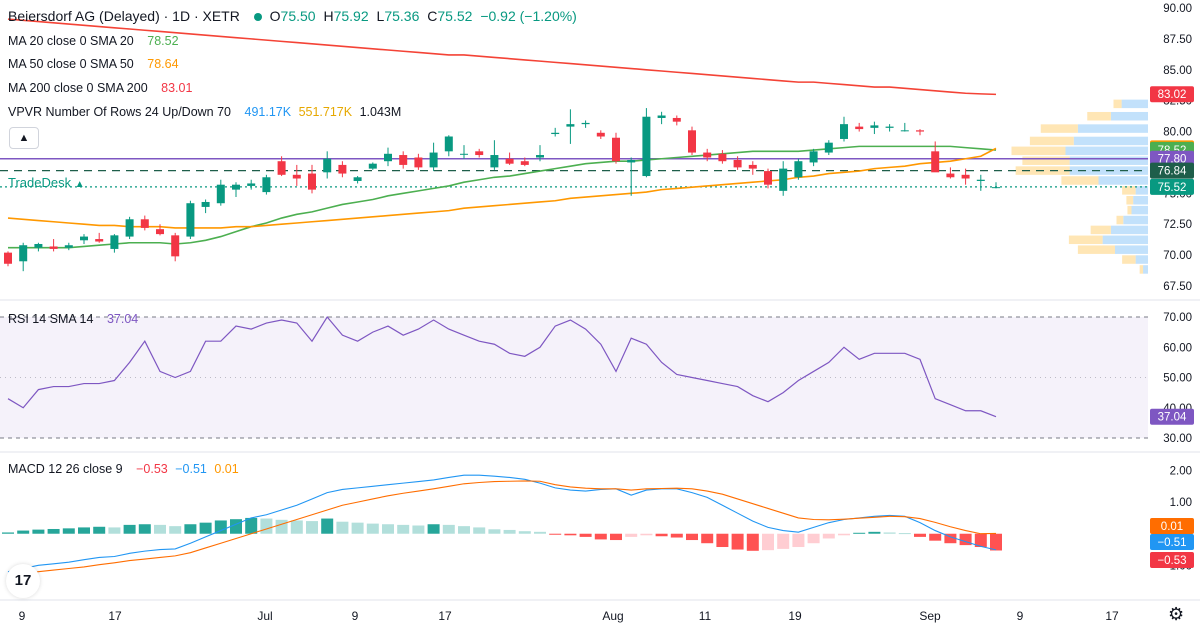 This screenshot has width=1200, height=630. What do you see at coordinates (115, 616) in the screenshot?
I see `x-tick-label: 17` at bounding box center [115, 616].